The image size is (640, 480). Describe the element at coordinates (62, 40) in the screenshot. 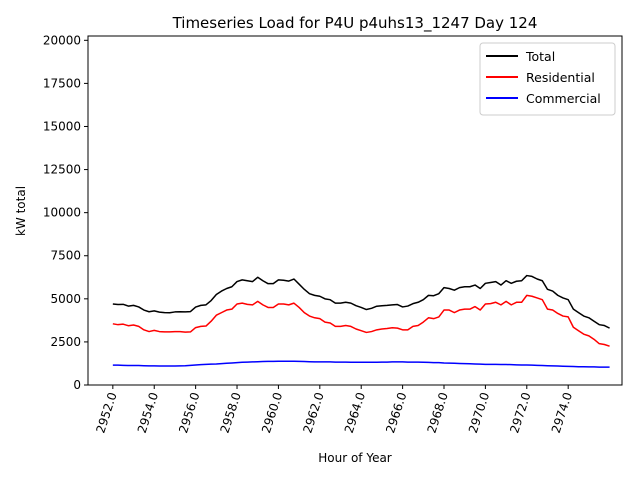

I see `y-tick-label: 20000` at that location.